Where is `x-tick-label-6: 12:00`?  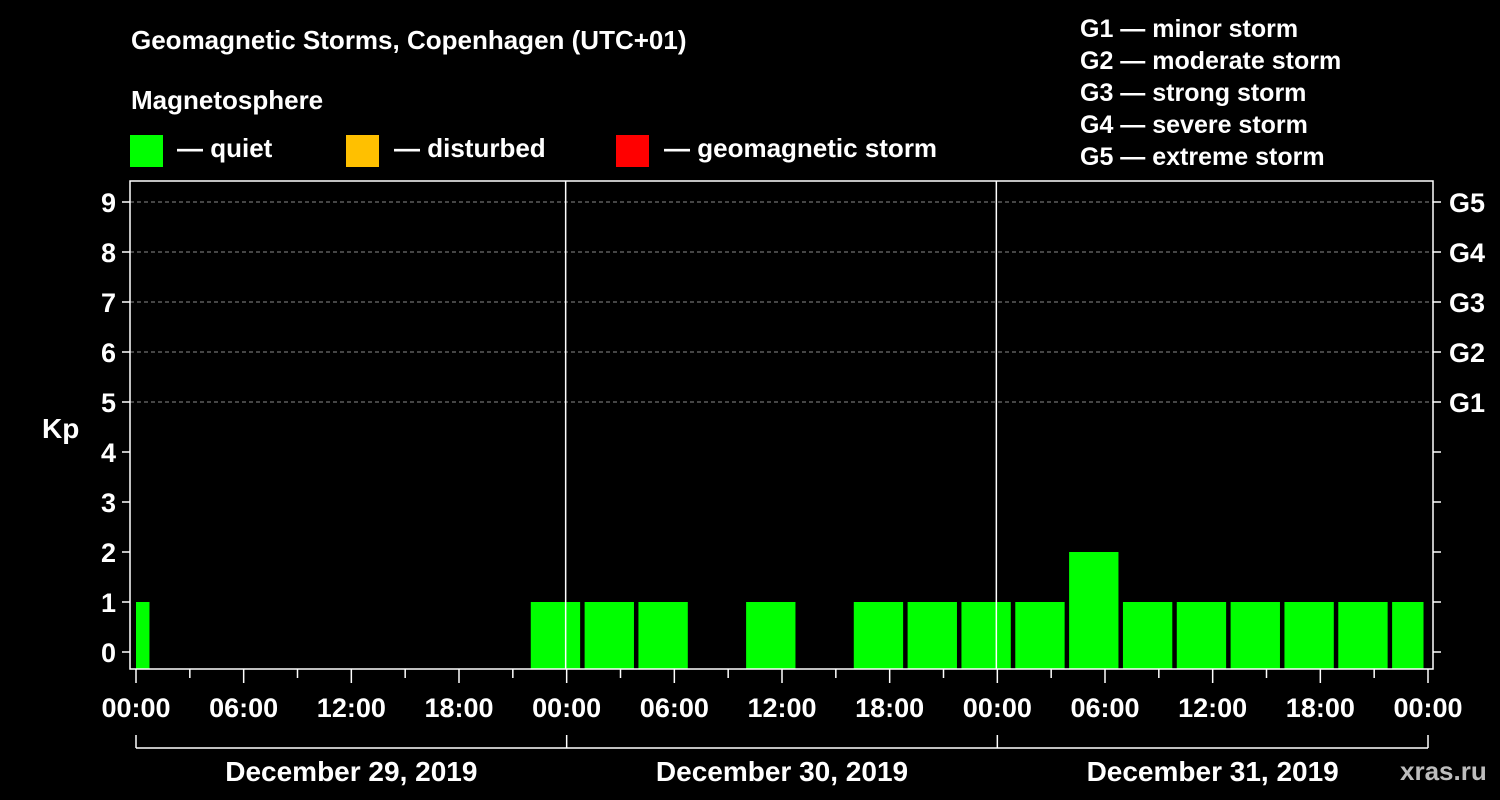 x-tick-label-6: 12:00 is located at coordinates (781, 708).